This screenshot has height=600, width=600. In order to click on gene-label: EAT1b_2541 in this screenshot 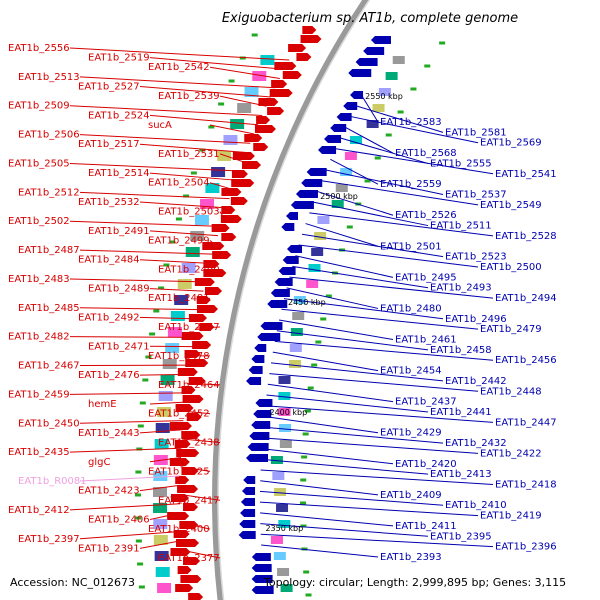, I will do `click(526, 174)`.